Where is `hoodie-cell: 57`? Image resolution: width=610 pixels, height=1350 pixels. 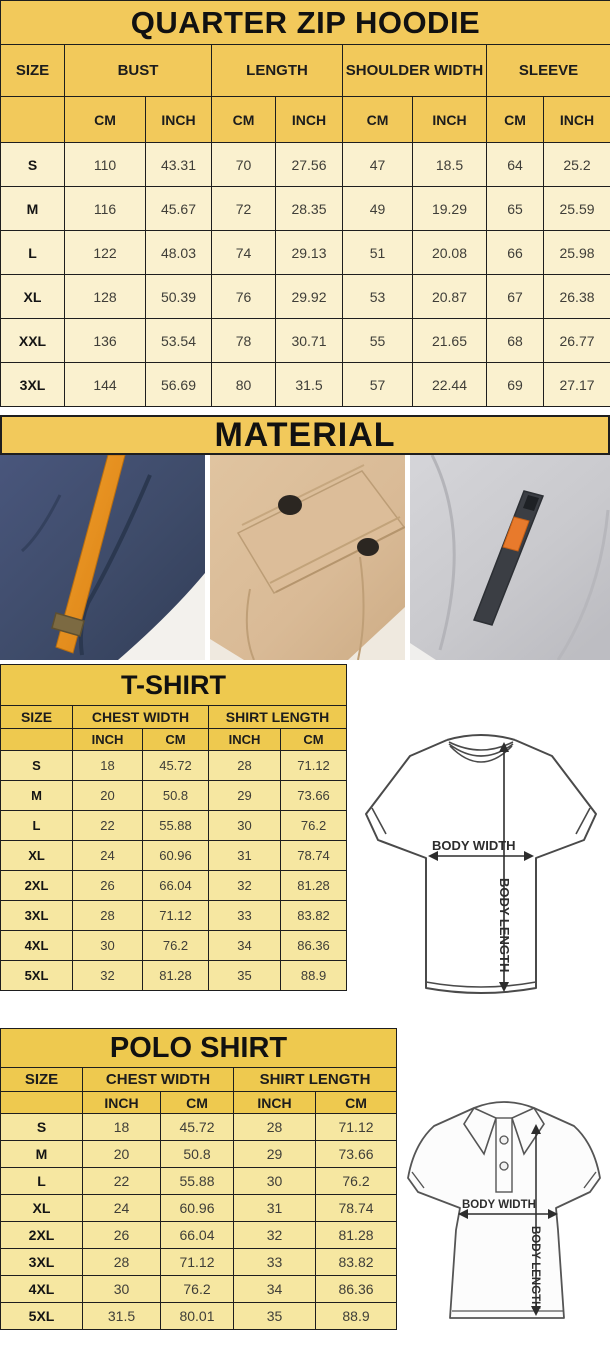 hoodie-cell: 57 is located at coordinates (377, 384).